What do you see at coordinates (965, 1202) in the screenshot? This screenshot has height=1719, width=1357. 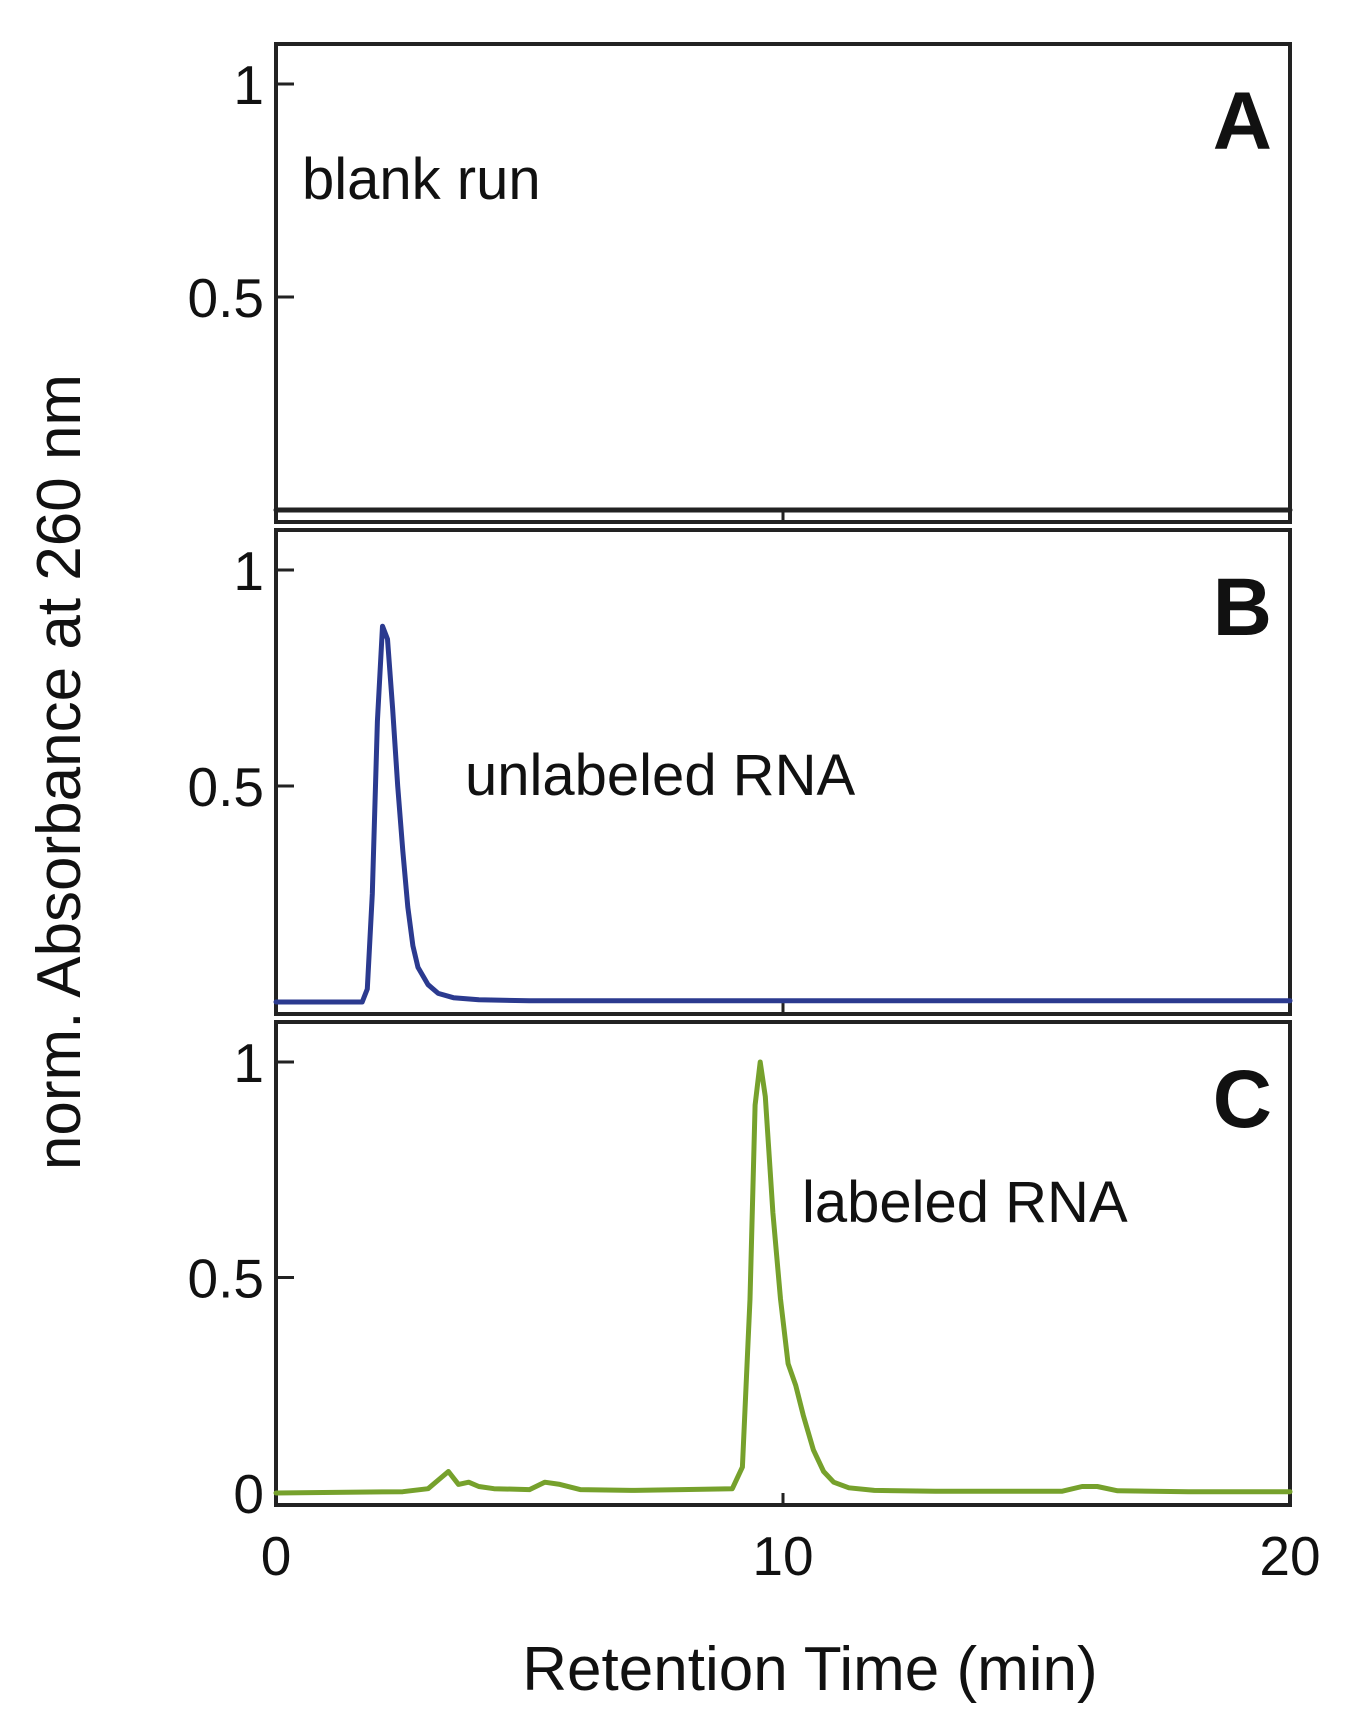 I see `panel-c-caption: labeled RNA` at bounding box center [965, 1202].